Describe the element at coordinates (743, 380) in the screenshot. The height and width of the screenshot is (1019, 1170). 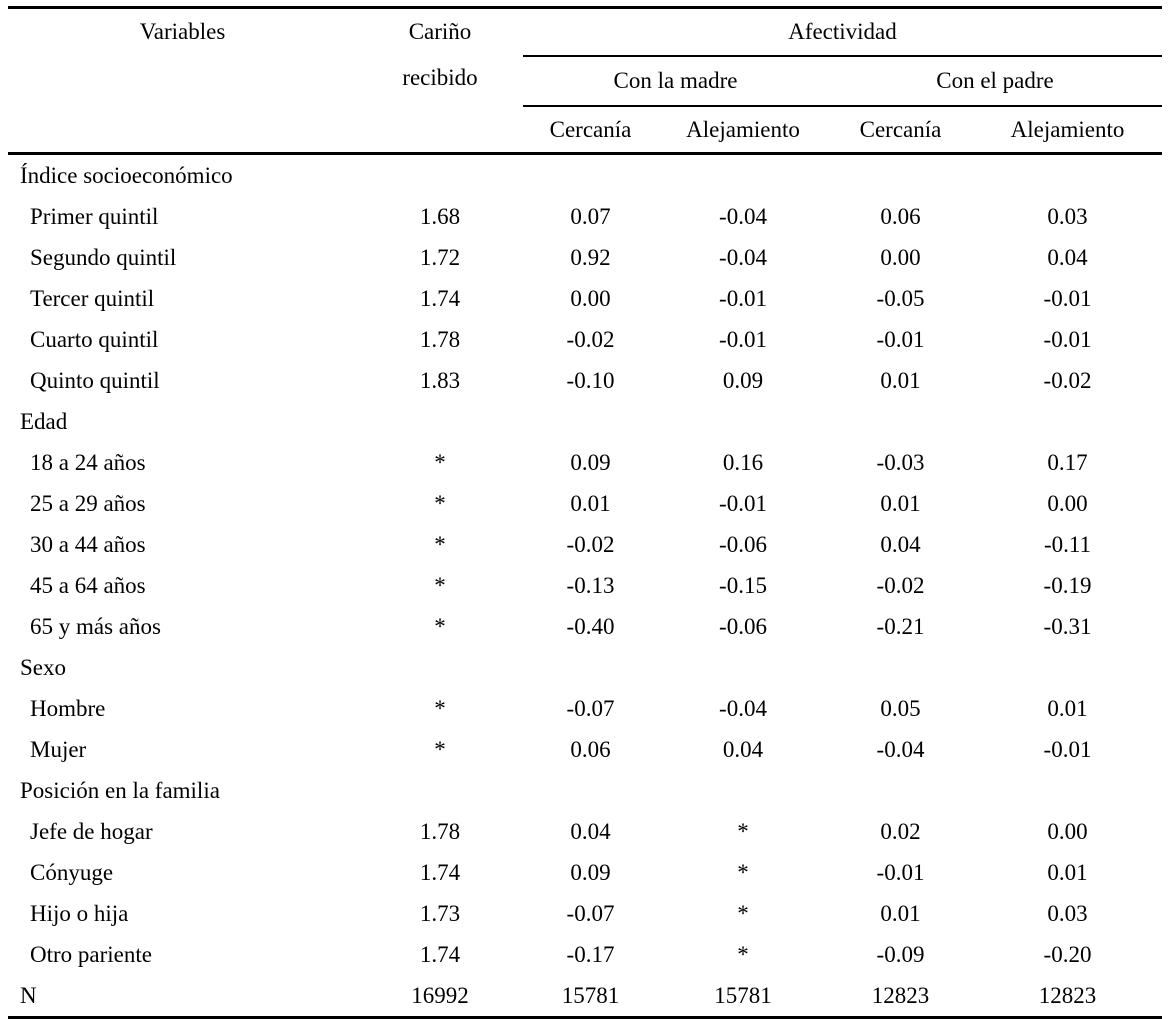
I see `cell-madre-alejamiento: 0.09` at that location.